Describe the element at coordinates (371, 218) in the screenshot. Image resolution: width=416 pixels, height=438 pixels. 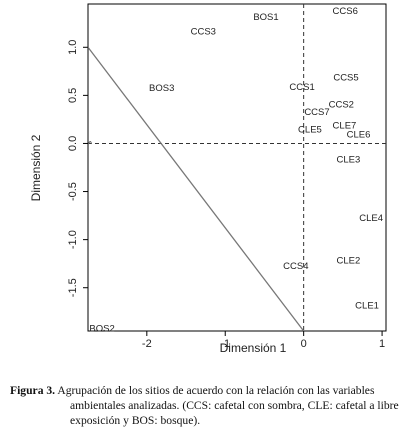
I see `point-label-cle4: CLE4` at that location.